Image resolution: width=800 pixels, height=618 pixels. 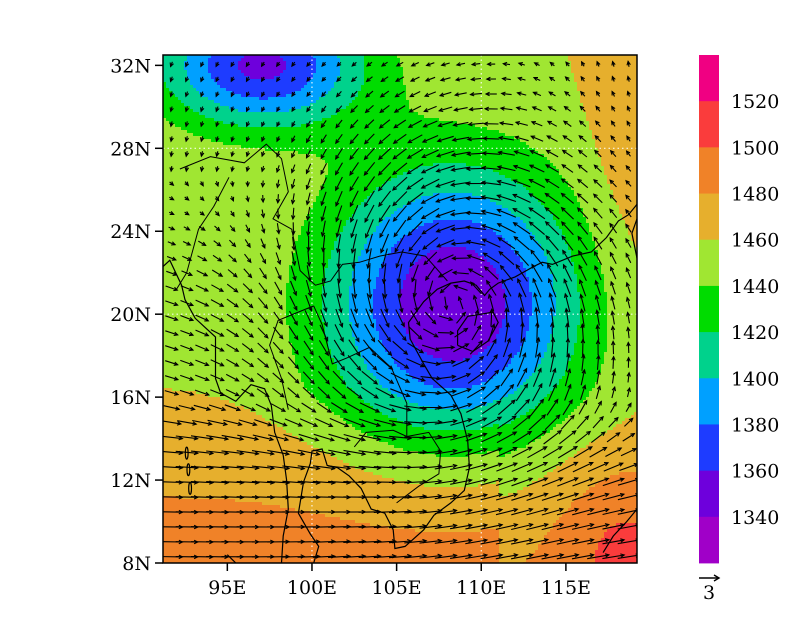 What do you see at coordinates (755, 148) in the screenshot?
I see `colorbar-label: 1500` at bounding box center [755, 148].